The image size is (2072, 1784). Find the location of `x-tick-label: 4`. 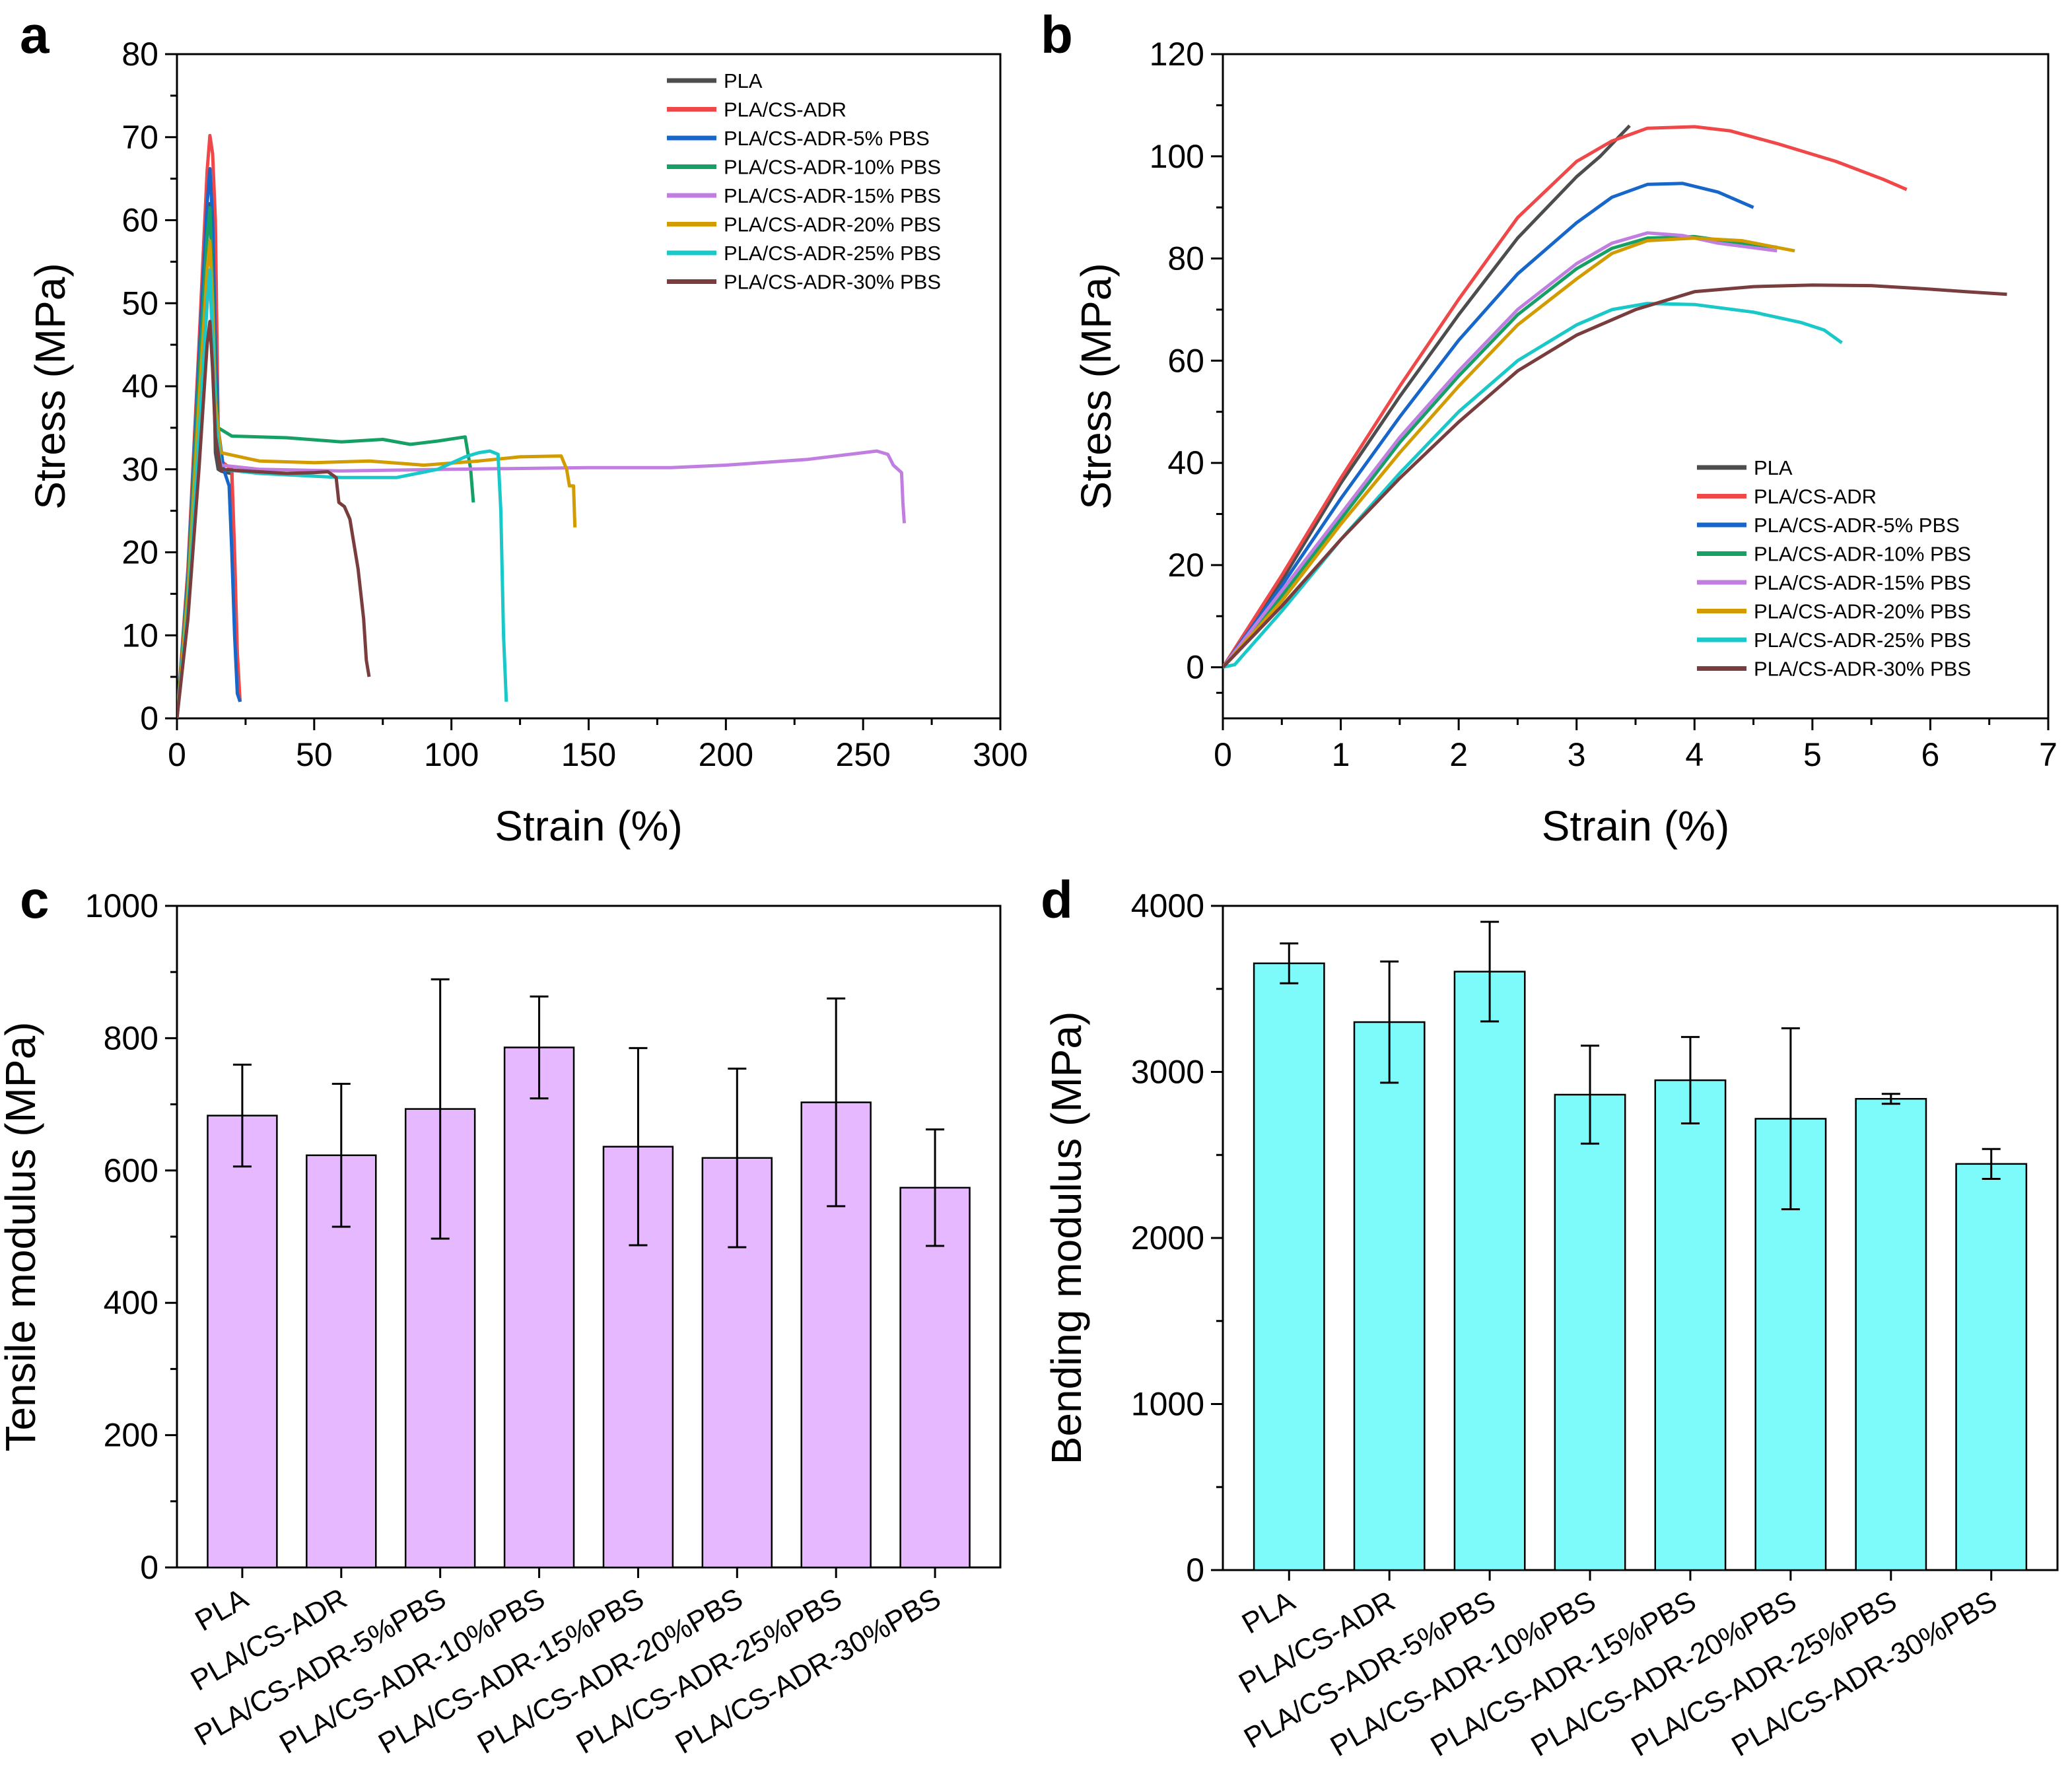

x-tick-label: 4 is located at coordinates (1694, 754).